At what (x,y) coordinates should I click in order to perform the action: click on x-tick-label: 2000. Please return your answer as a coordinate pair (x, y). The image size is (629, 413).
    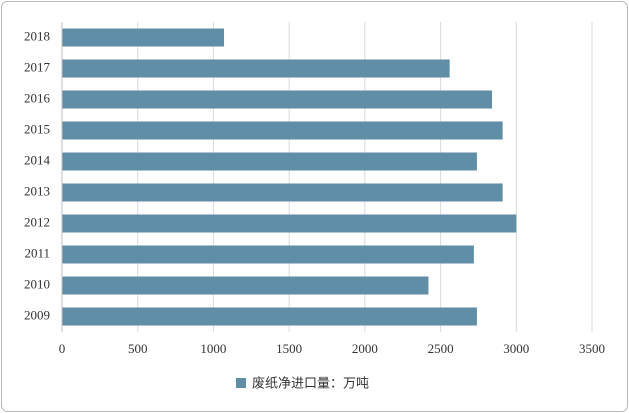
    Looking at the image, I should click on (365, 348).